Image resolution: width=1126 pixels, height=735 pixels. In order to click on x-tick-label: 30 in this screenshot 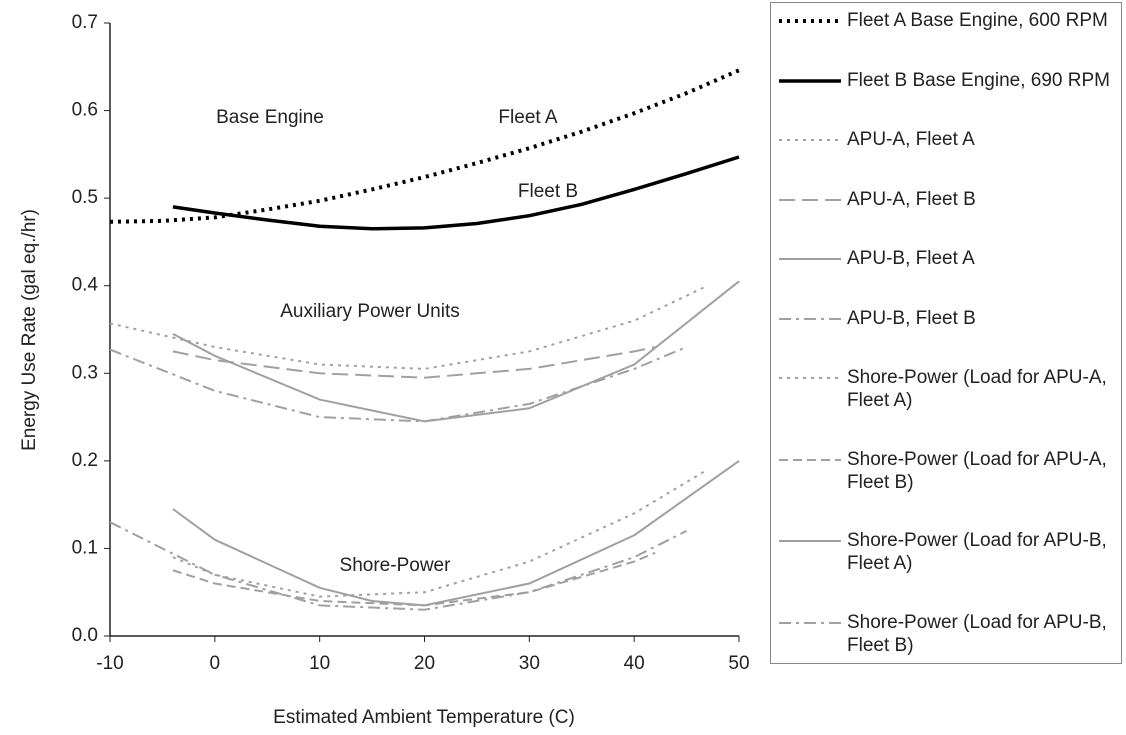, I will do `click(529, 663)`.